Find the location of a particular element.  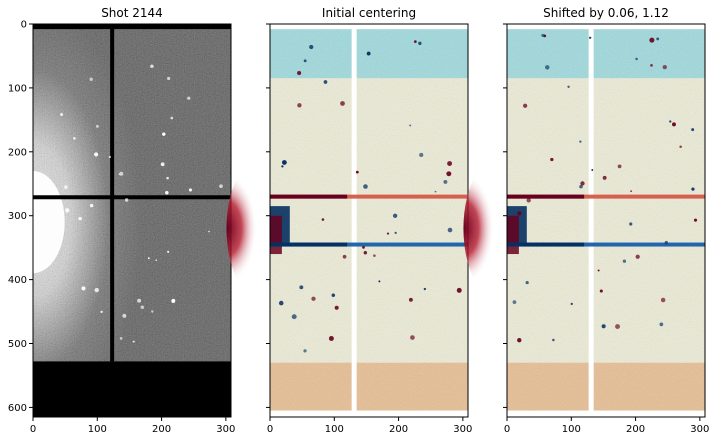

x-tick-label-1-3: 300 is located at coordinates (225, 429).